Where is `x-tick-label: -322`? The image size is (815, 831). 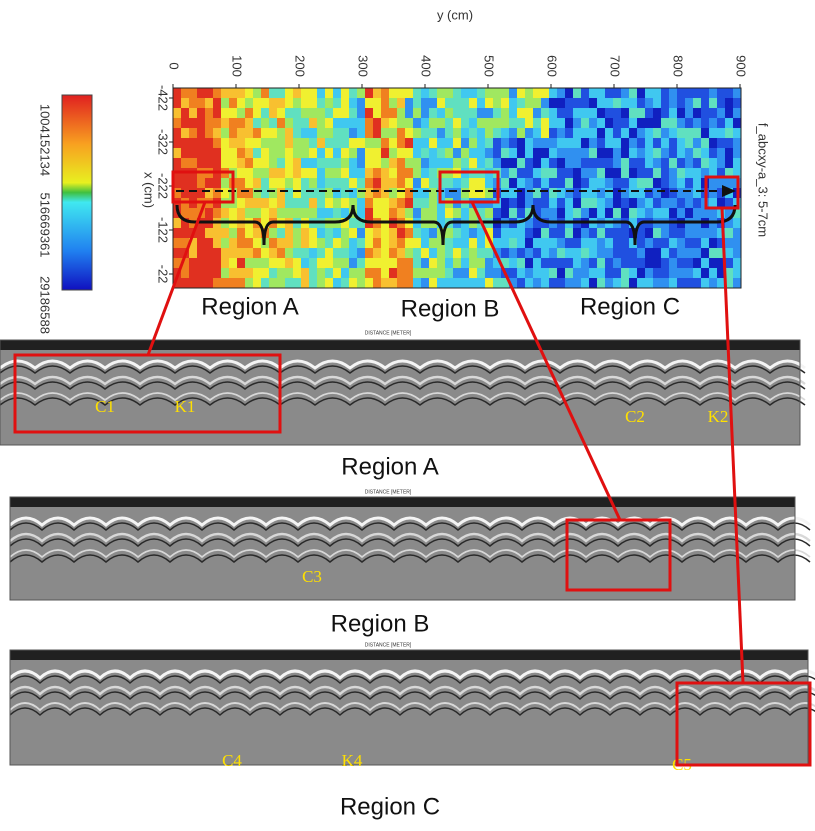 x-tick-label: -322 is located at coordinates (163, 142).